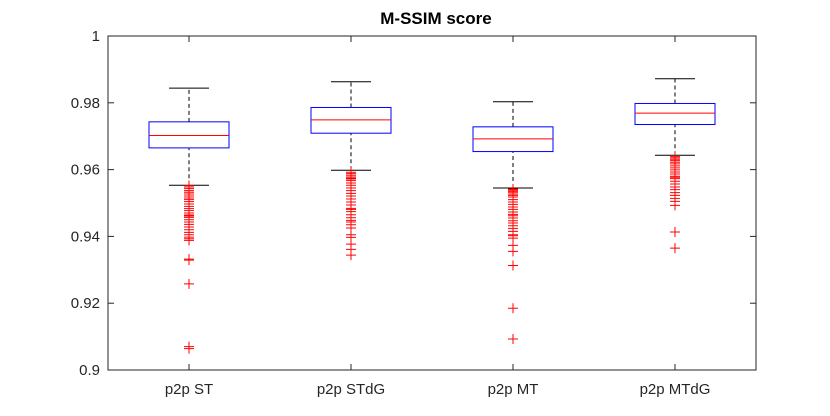 The height and width of the screenshot is (416, 830). I want to click on chart-title: M-SSIM score, so click(435, 18).